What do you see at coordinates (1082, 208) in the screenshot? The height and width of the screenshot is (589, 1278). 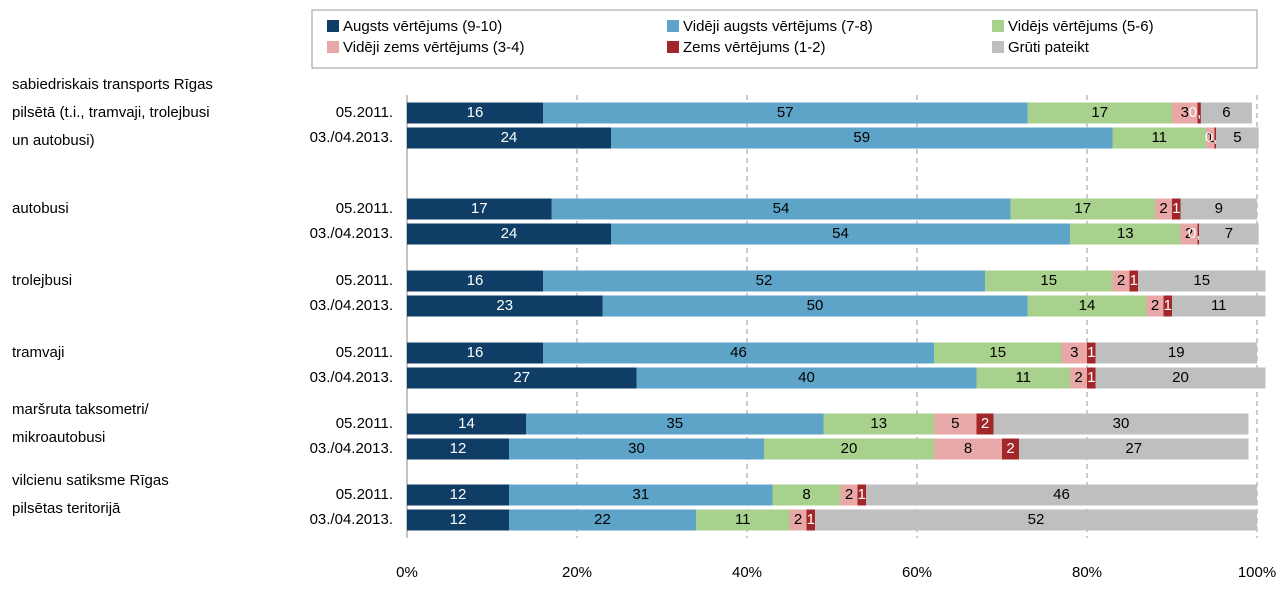 I see `data-label: 17` at bounding box center [1082, 208].